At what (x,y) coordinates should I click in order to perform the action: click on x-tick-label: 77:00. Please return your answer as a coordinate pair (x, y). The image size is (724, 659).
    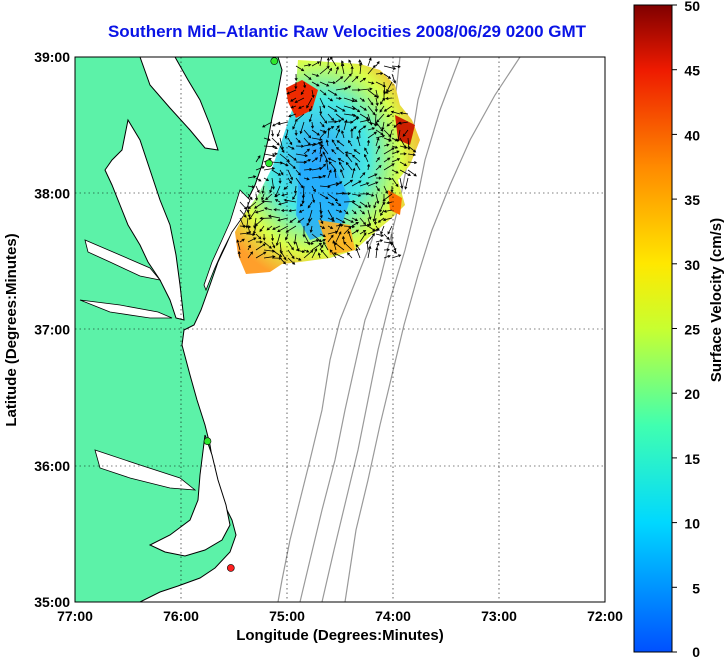
    Looking at the image, I should click on (75, 616).